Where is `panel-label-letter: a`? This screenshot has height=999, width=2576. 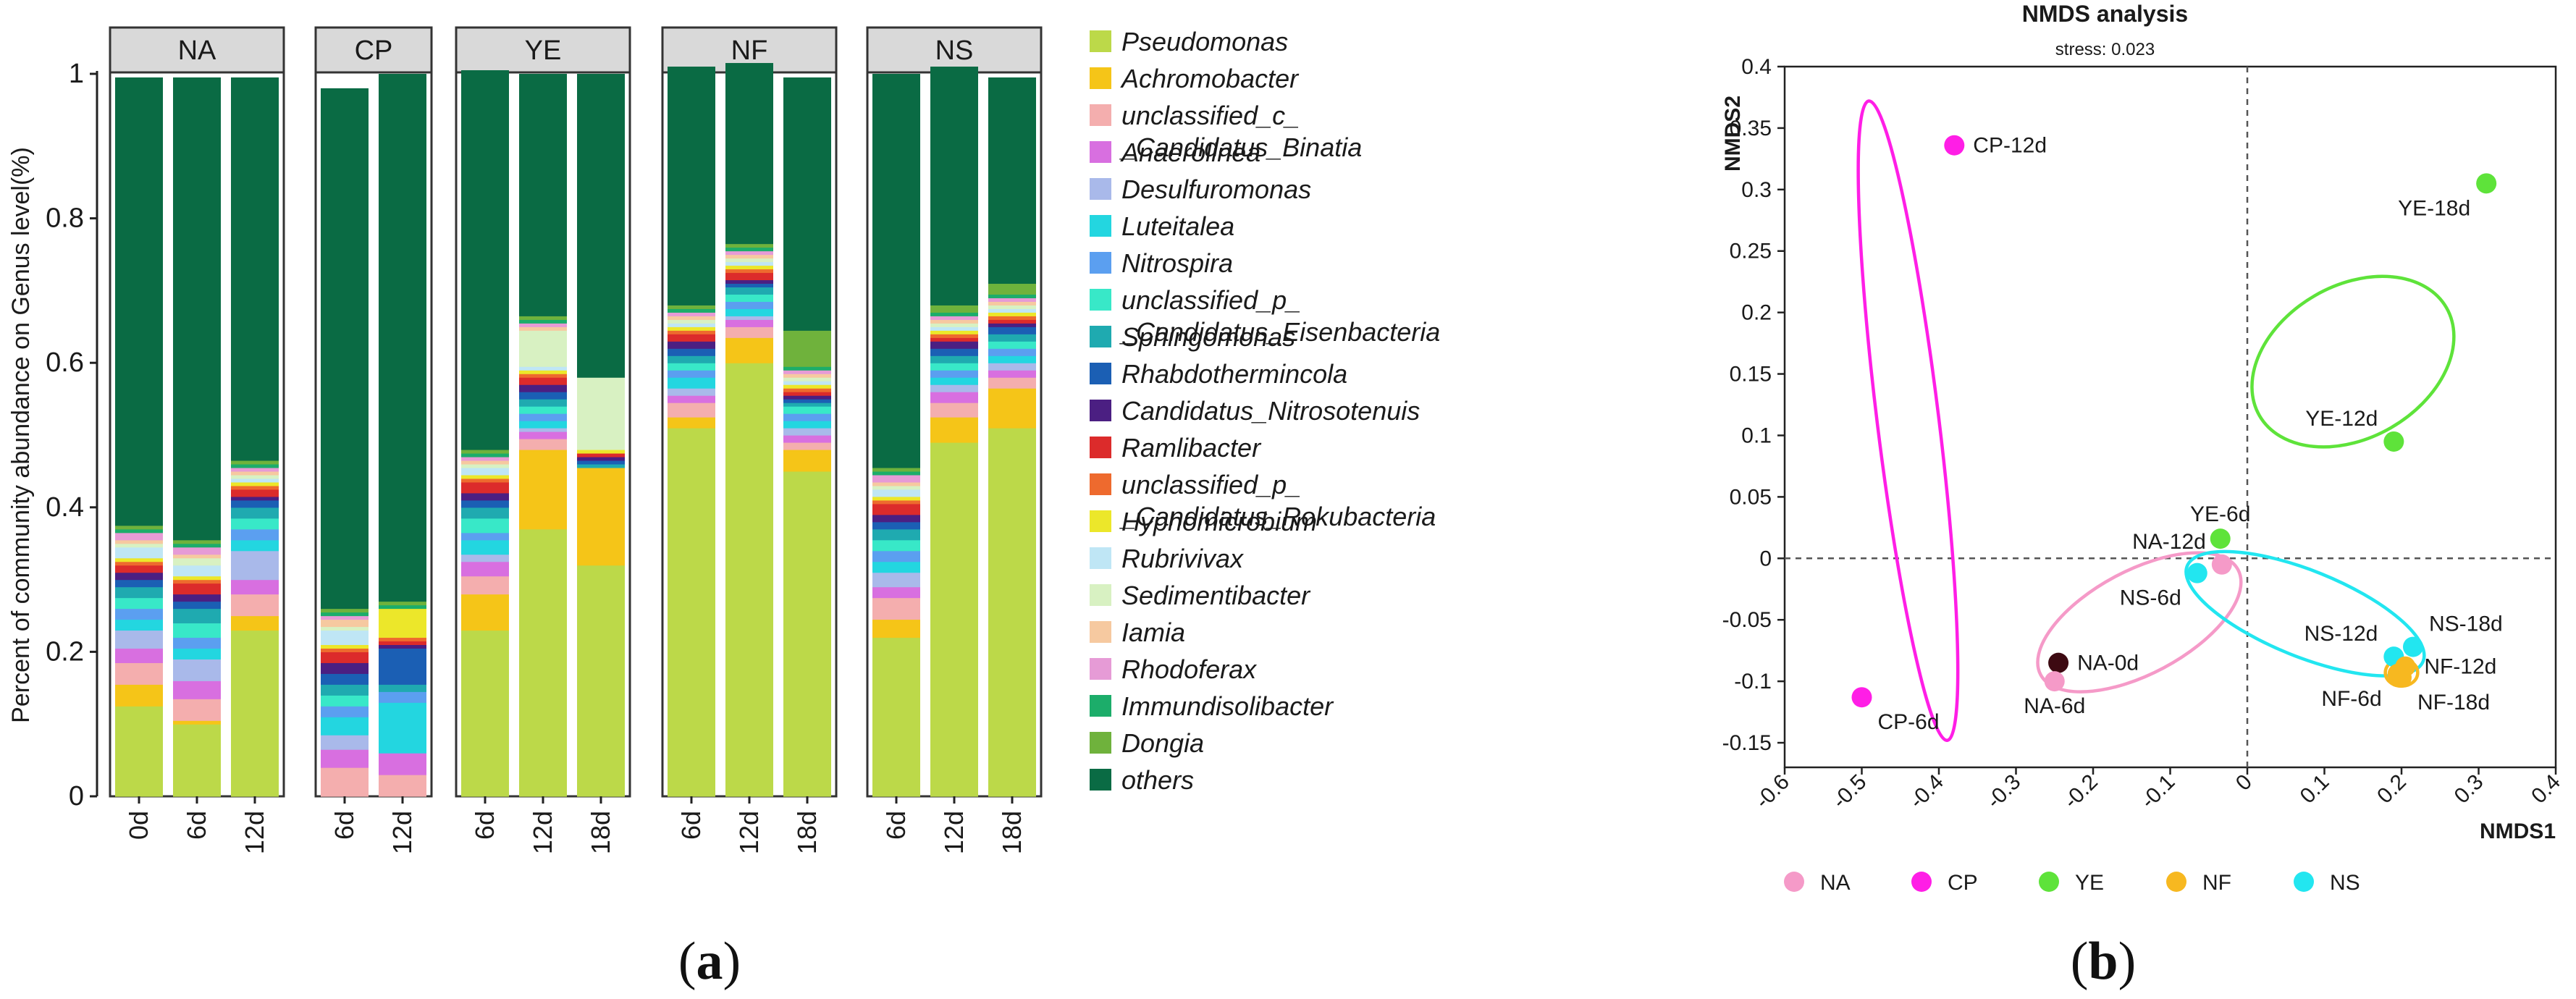 panel-label-letter: a is located at coordinates (709, 961).